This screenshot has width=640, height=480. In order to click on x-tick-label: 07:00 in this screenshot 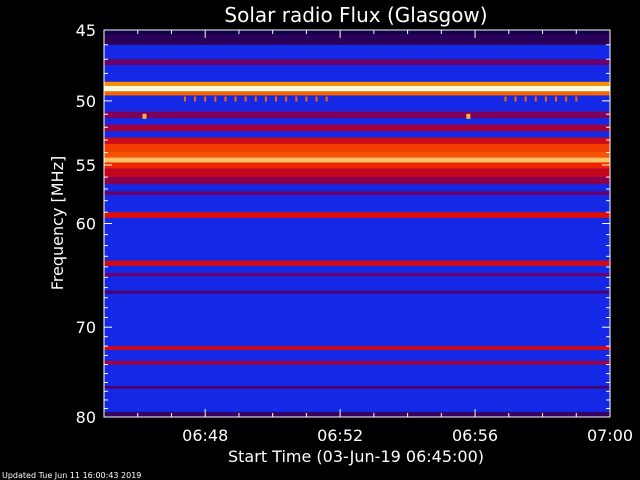, I will do `click(610, 435)`.